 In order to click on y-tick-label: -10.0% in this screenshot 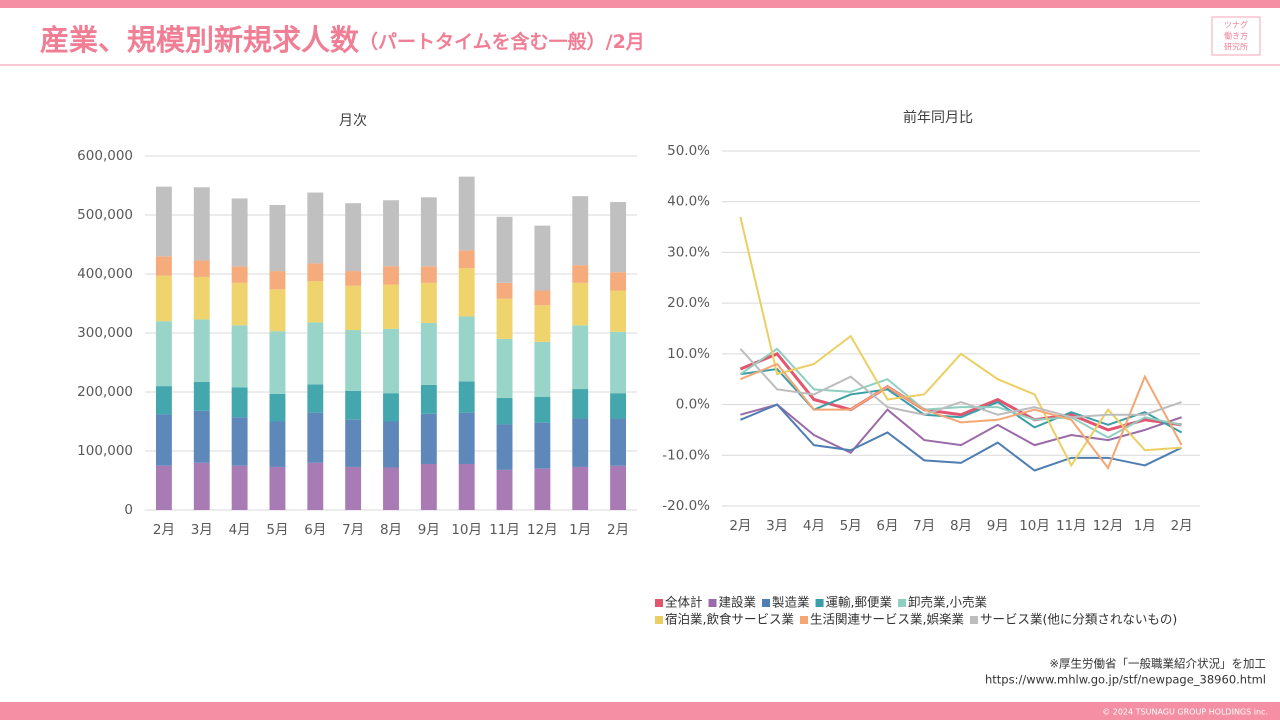, I will do `click(686, 455)`.